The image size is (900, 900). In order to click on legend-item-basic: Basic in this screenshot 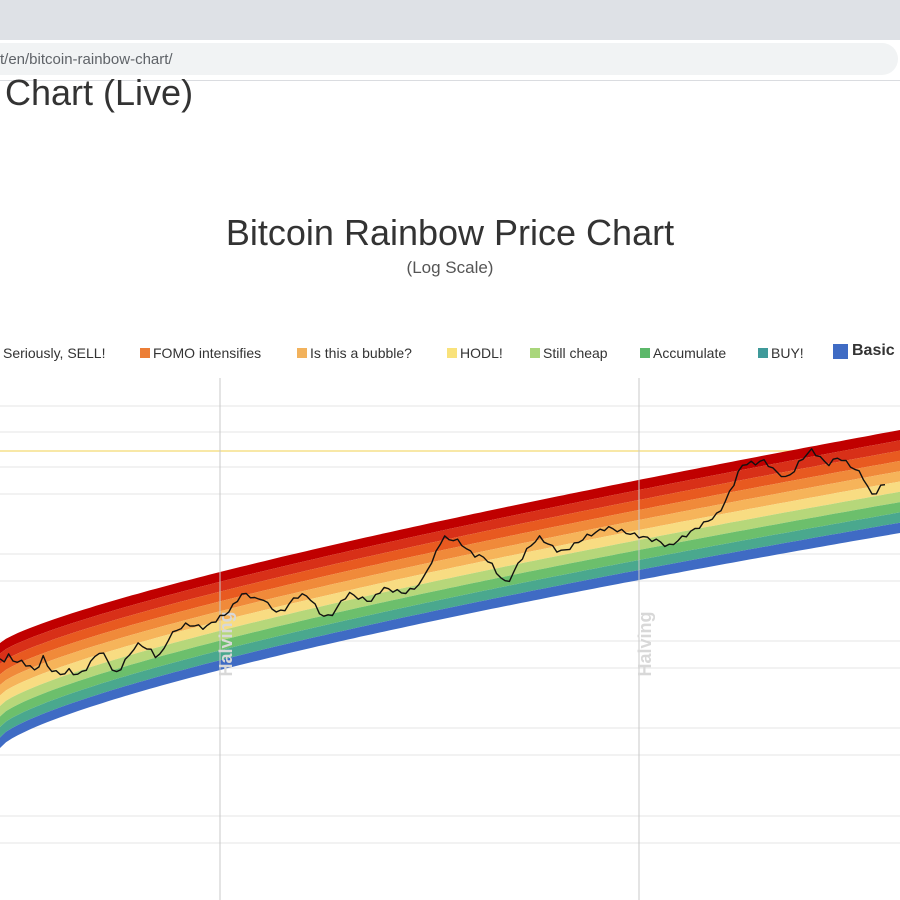, I will do `click(864, 351)`.